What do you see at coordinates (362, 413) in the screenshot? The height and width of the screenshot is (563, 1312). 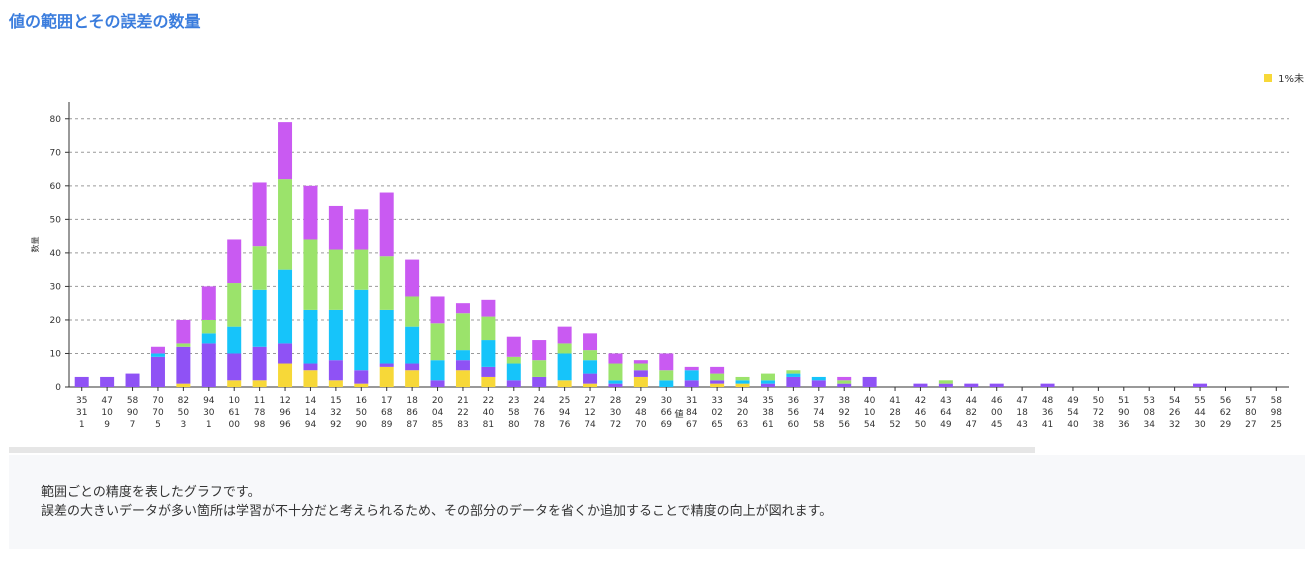 I see `x-tick-label: 16 50 90` at bounding box center [362, 413].